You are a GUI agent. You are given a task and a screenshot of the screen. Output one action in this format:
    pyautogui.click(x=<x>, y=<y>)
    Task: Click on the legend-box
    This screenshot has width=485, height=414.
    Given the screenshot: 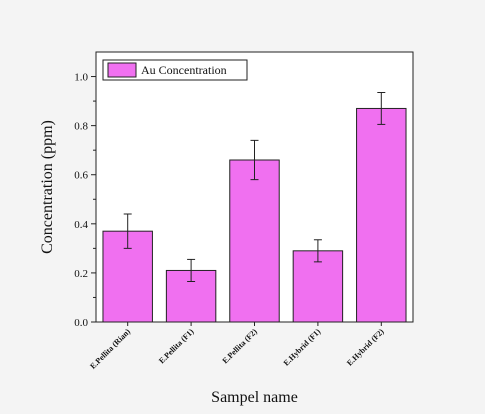 What is the action you would take?
    pyautogui.click(x=175, y=70)
    